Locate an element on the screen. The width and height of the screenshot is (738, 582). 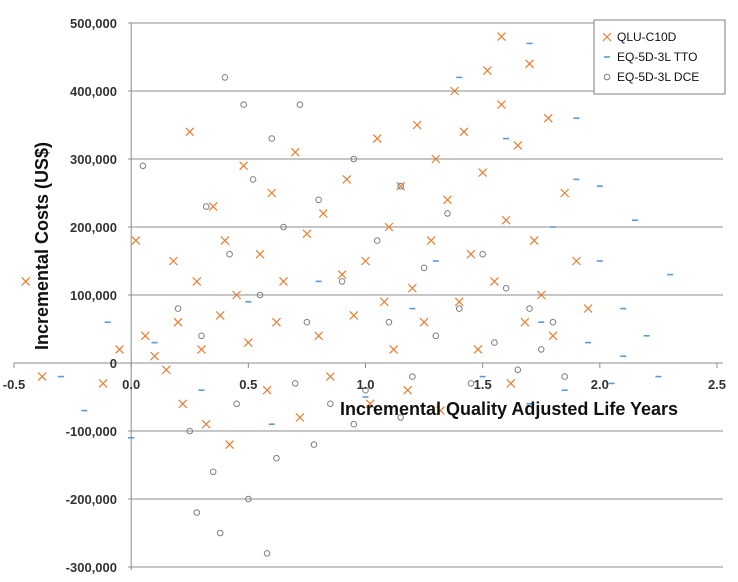
legend-label: EQ-5D-3L DCE is located at coordinates (658, 77).